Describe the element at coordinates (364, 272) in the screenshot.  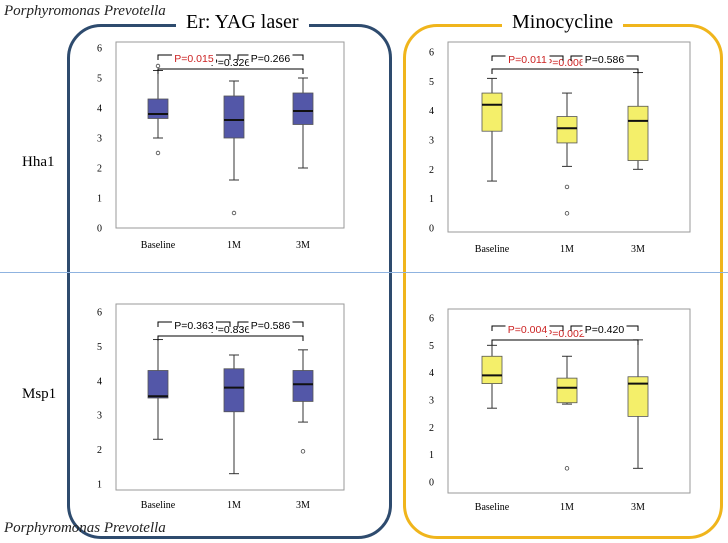
I see `row-divider` at that location.